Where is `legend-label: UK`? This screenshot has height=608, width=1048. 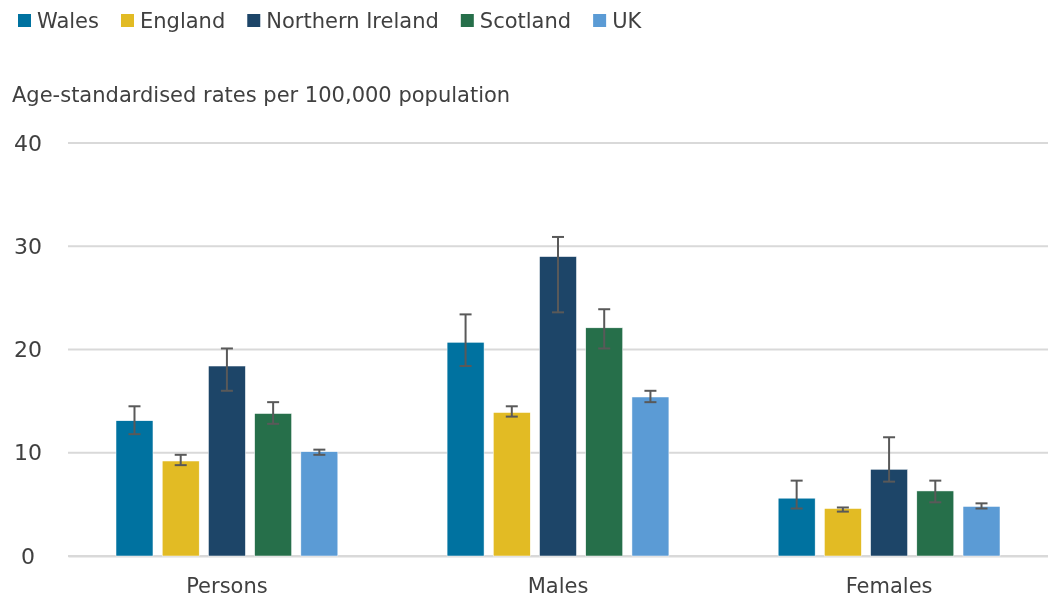 legend-label: UK is located at coordinates (627, 21).